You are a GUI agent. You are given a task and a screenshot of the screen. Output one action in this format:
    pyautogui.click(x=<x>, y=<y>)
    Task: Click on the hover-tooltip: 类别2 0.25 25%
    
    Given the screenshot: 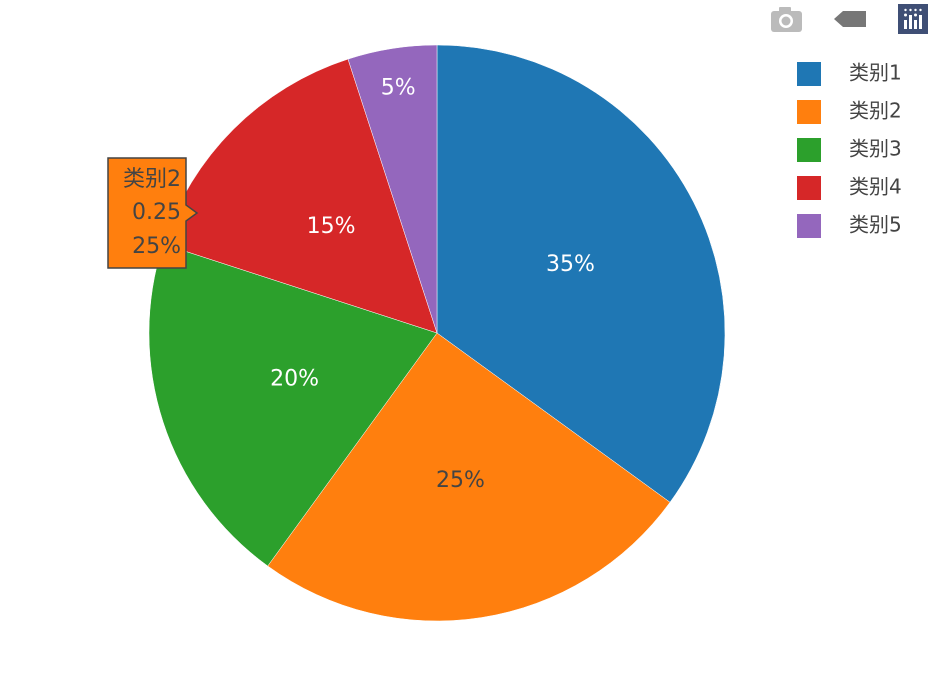 What is the action you would take?
    pyautogui.click(x=153, y=213)
    